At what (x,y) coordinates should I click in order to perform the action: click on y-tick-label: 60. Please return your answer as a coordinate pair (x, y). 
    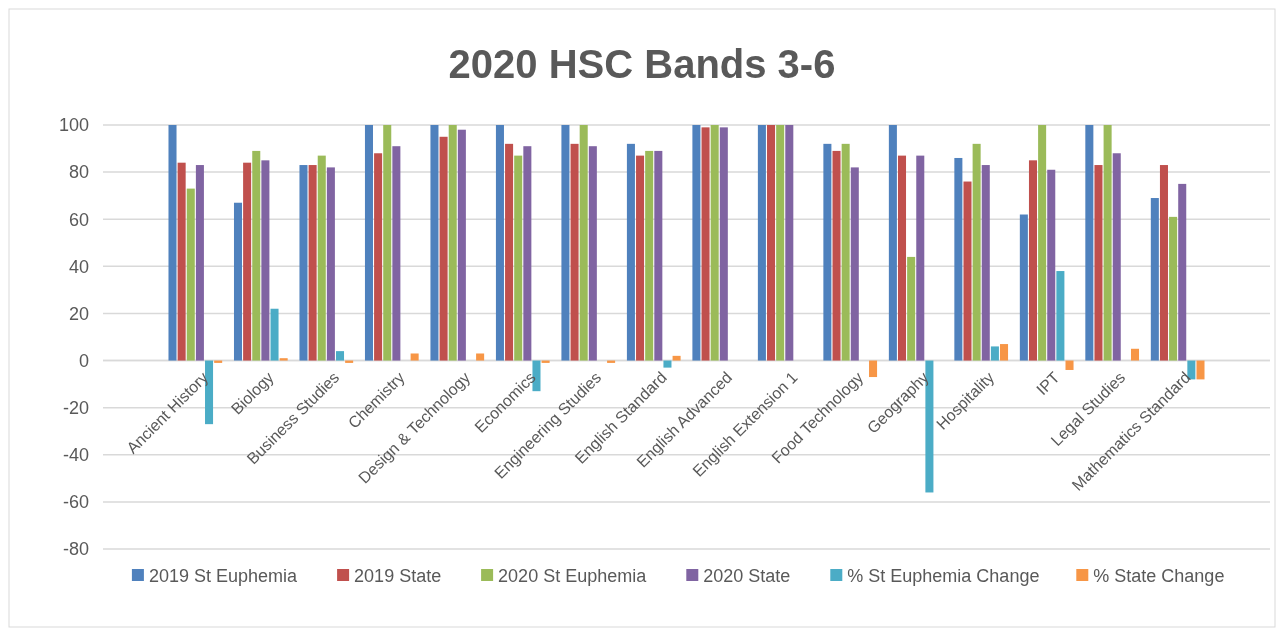
    Looking at the image, I should click on (78, 219).